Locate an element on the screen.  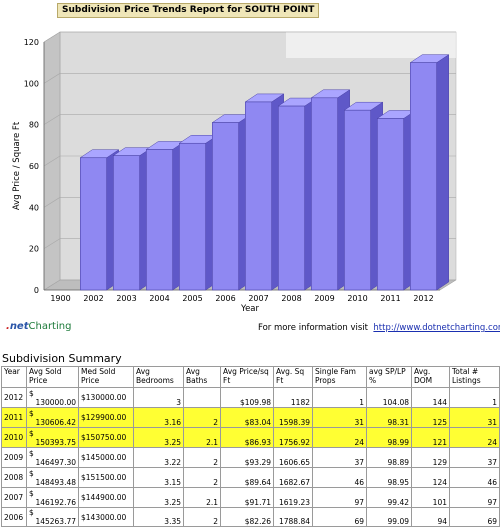
avg-sold-price-cell: $130606.42 is located at coordinates (52, 417).